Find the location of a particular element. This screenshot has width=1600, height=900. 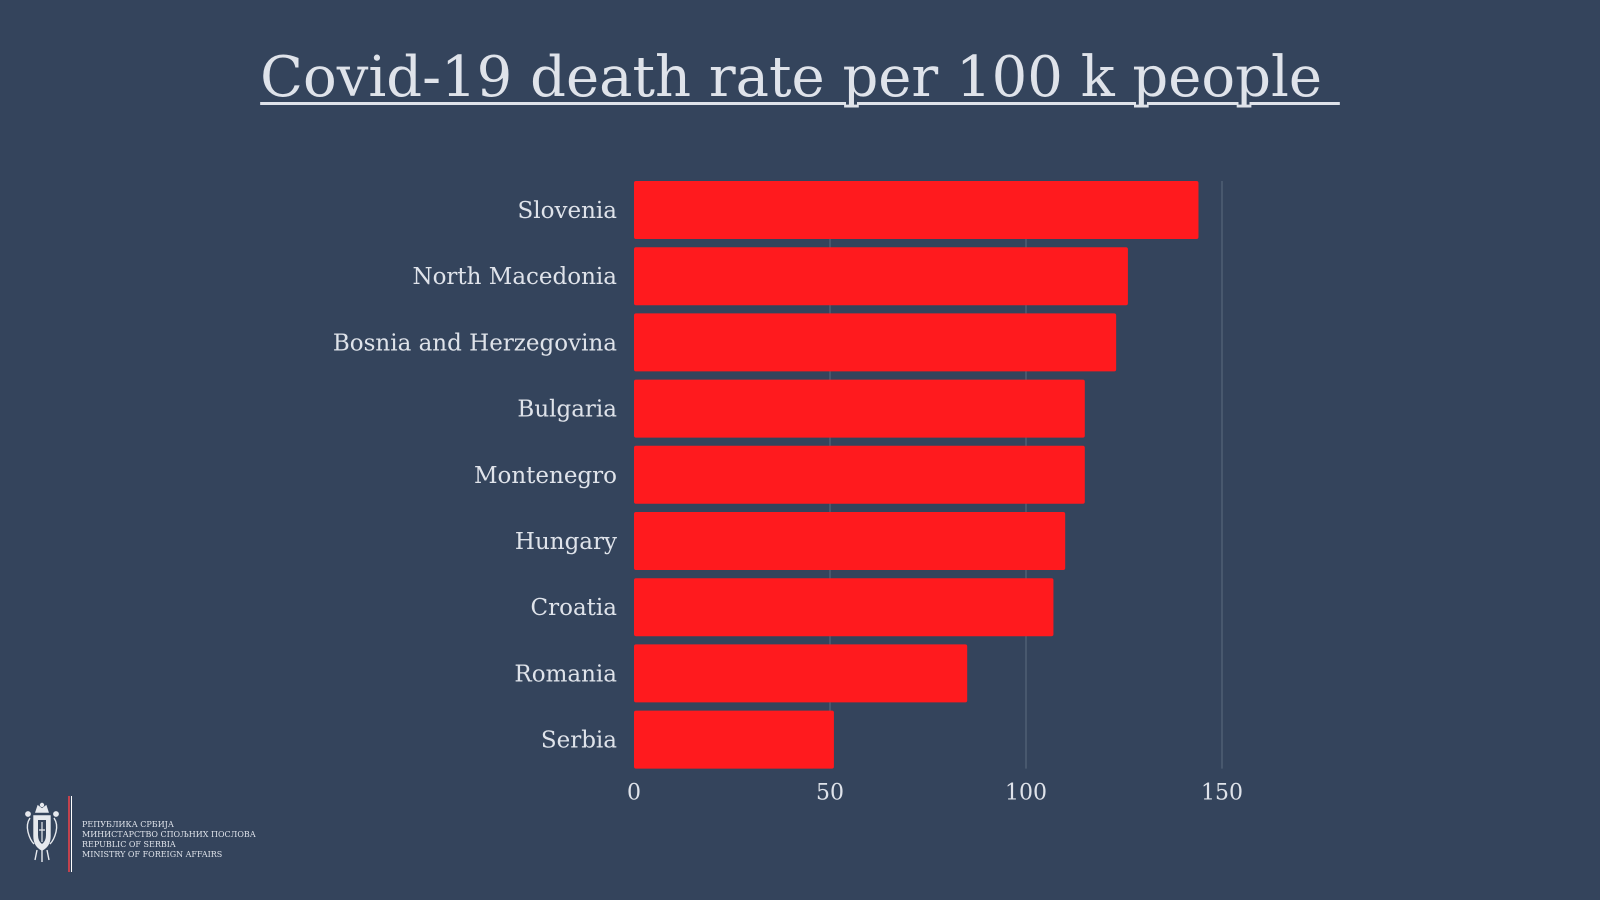

category-label: Slovenia is located at coordinates (568, 211).